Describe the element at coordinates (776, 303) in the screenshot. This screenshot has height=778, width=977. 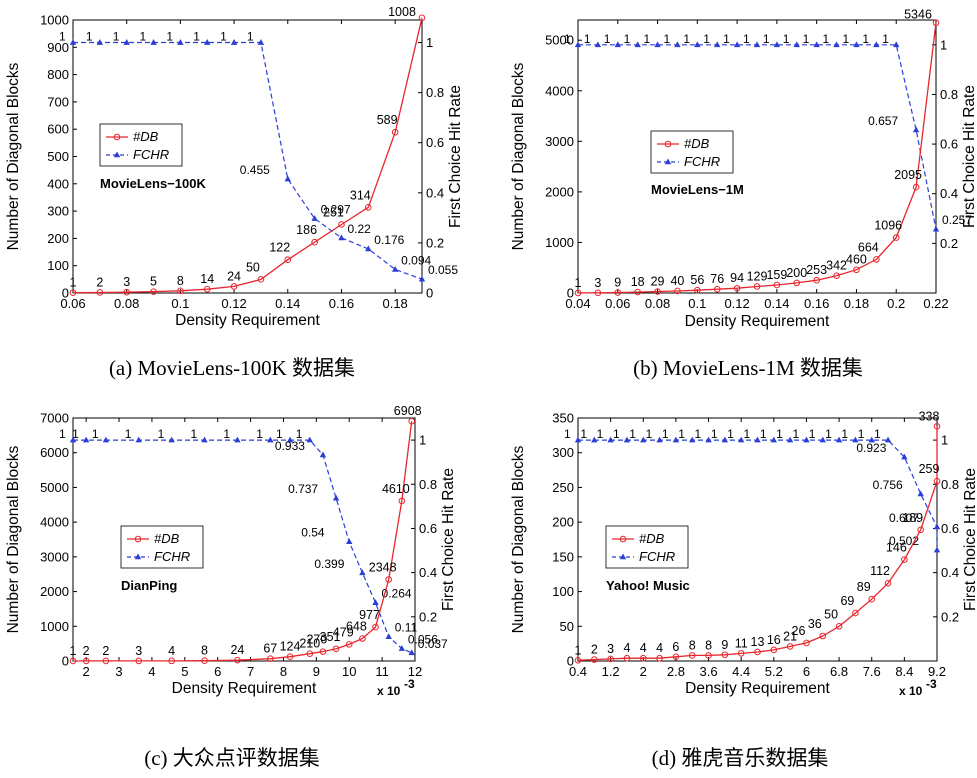
I see `x-tick-label: 0.14` at that location.